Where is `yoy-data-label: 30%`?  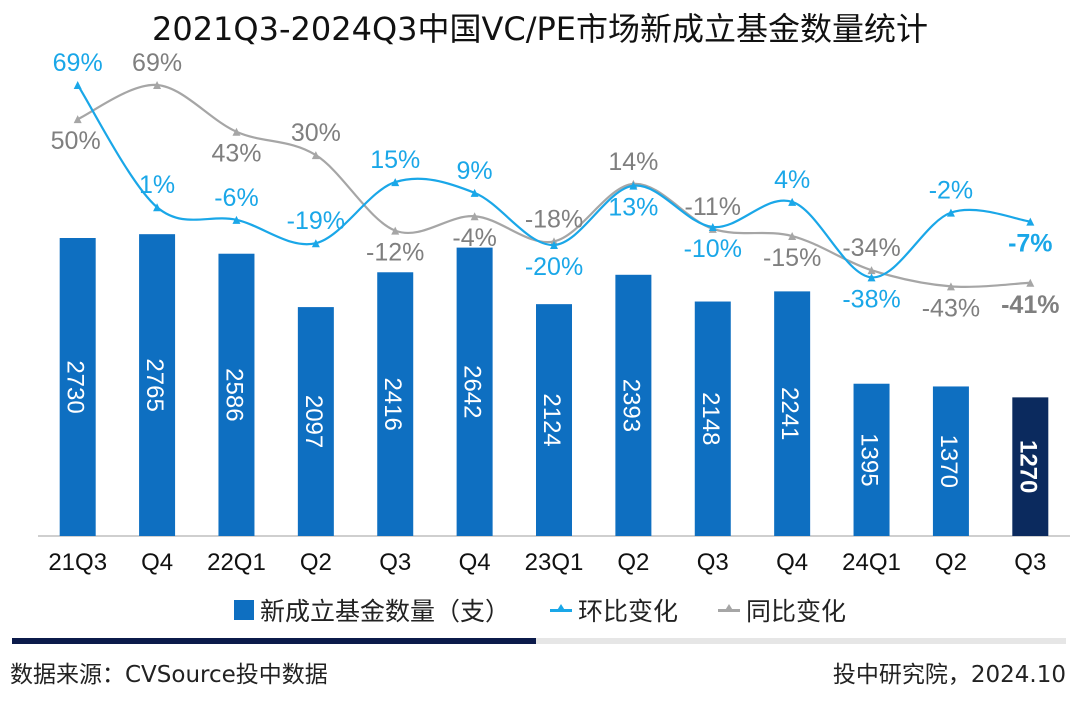 yoy-data-label: 30% is located at coordinates (316, 133).